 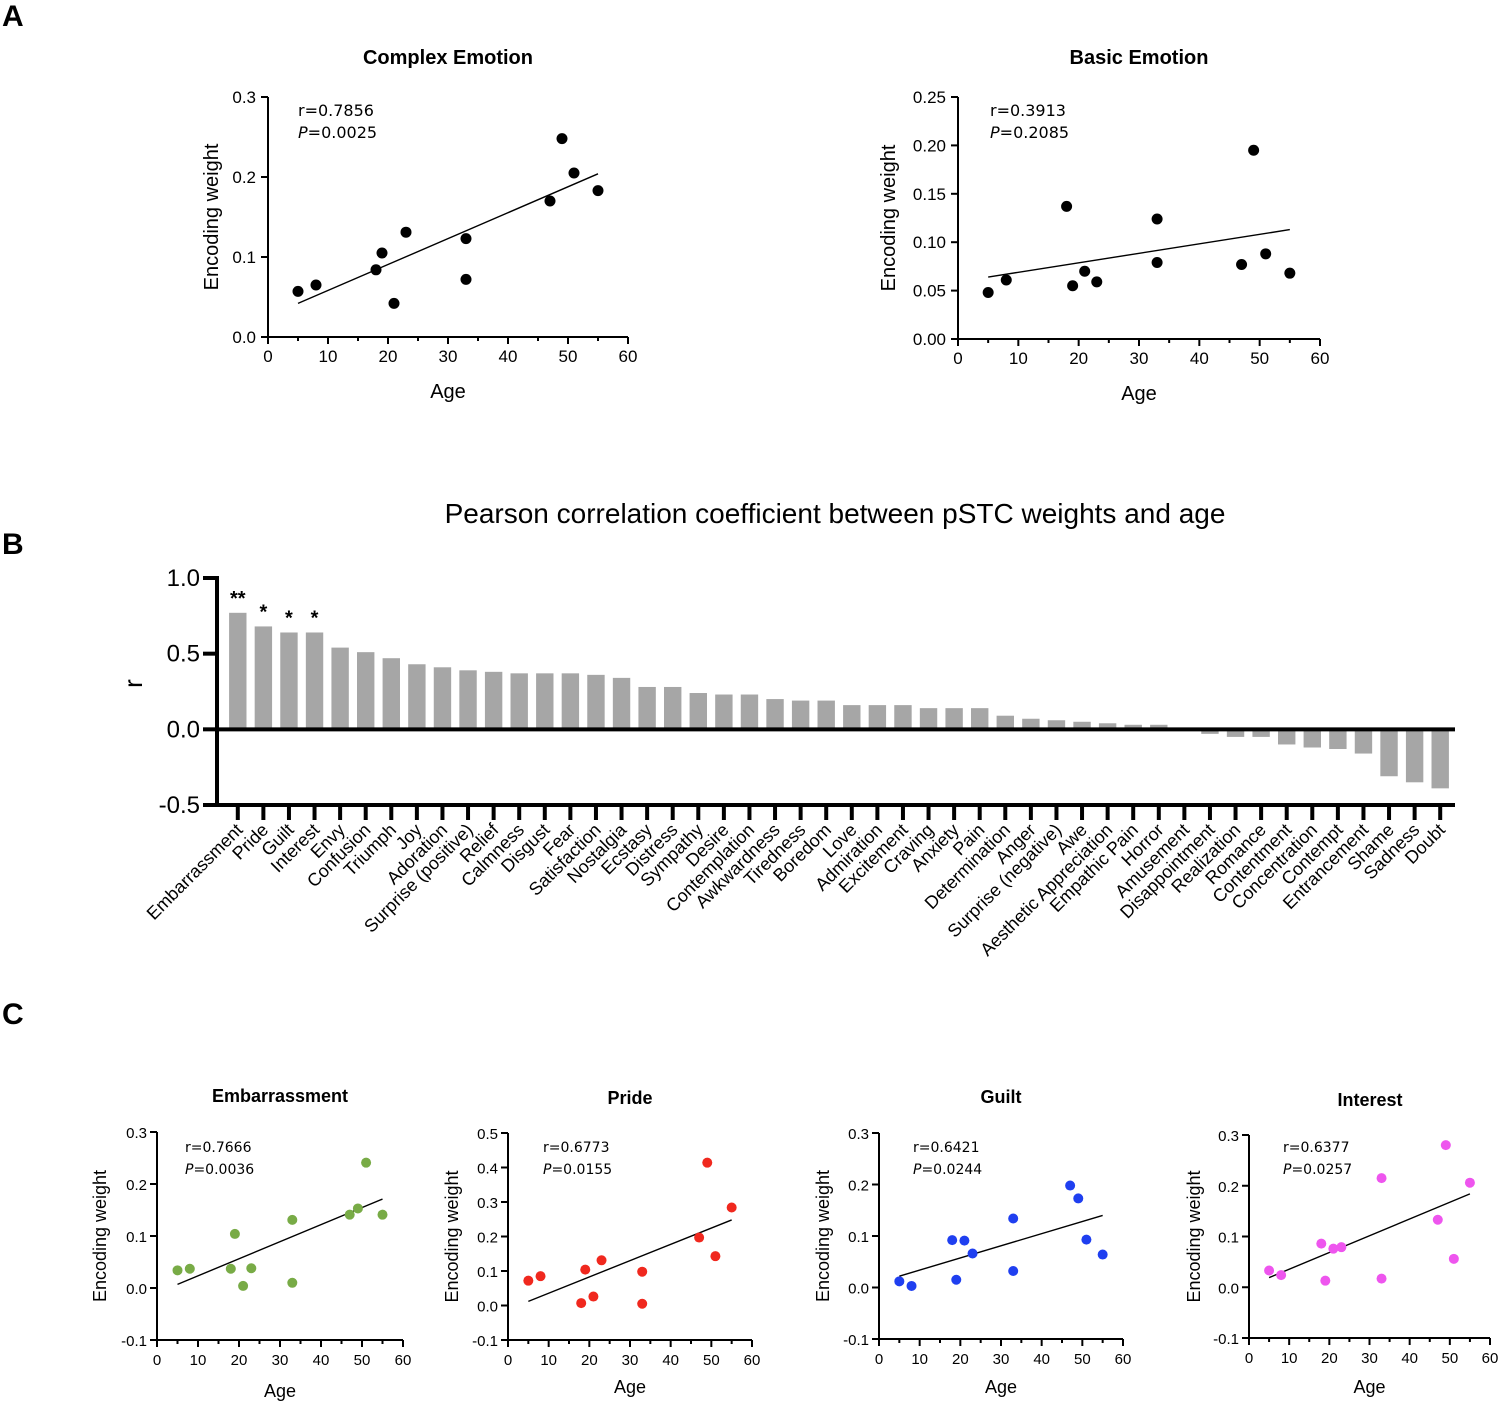 What do you see at coordinates (946, 1148) in the screenshot?
I see `r-value: r=0.6421` at bounding box center [946, 1148].